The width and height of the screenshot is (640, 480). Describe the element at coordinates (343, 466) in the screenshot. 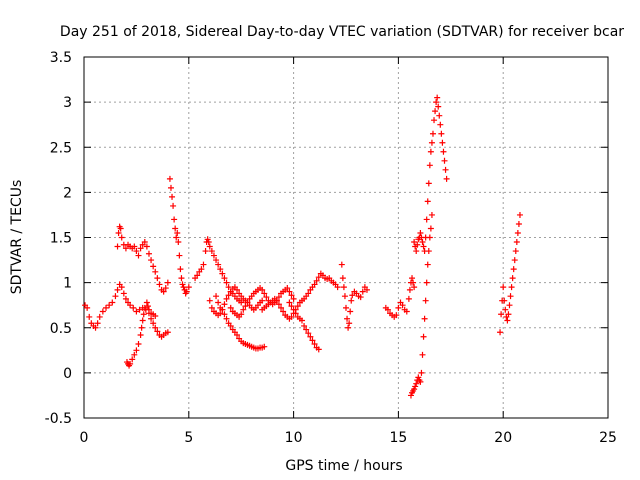

I see `x-axis-label: GPS time / hours` at that location.